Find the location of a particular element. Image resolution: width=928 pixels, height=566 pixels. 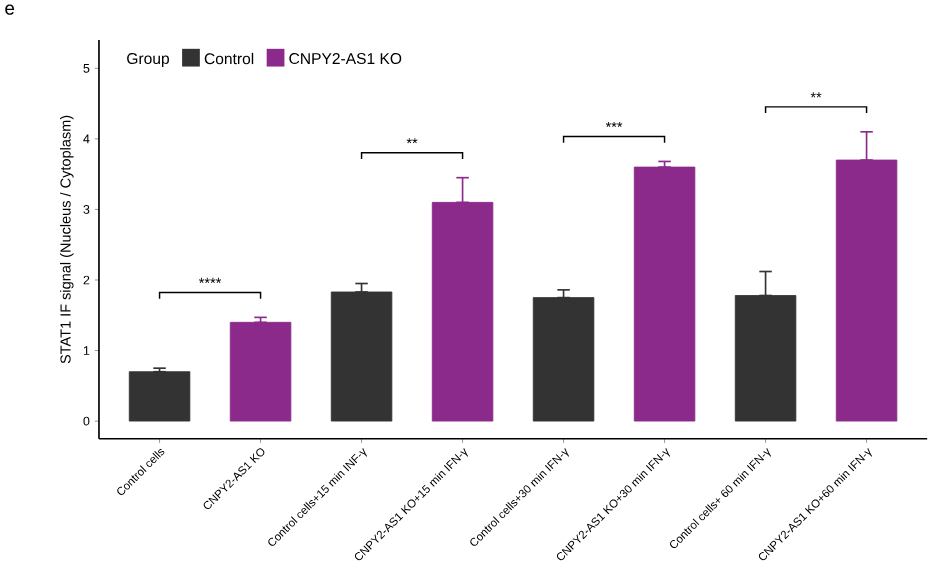

chart-title: e is located at coordinates (10, 9).